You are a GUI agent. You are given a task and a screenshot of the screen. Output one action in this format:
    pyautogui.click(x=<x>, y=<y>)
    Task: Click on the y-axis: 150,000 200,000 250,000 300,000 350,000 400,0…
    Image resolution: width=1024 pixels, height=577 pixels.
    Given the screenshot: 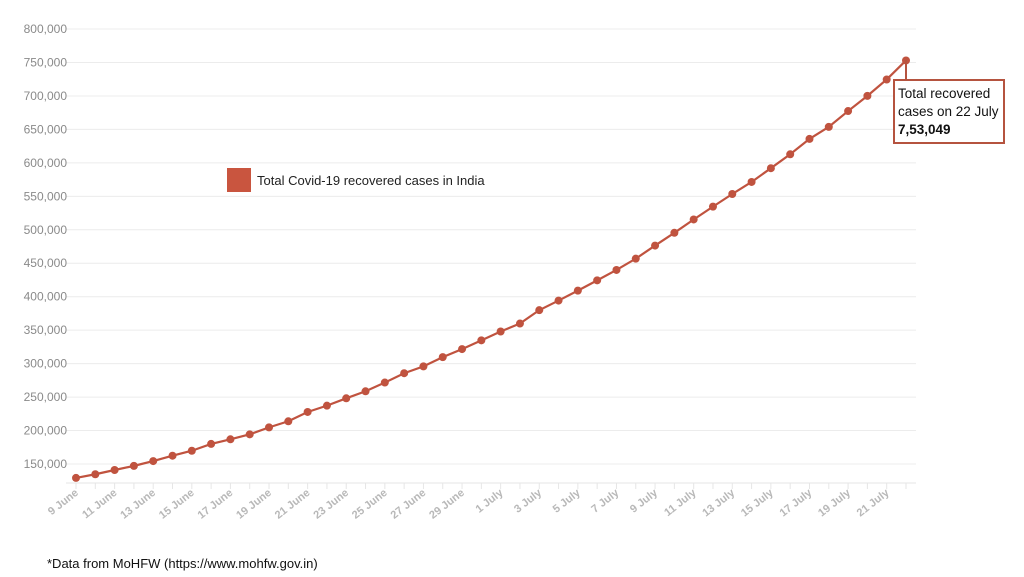 What is the action you would take?
    pyautogui.click(x=46, y=246)
    